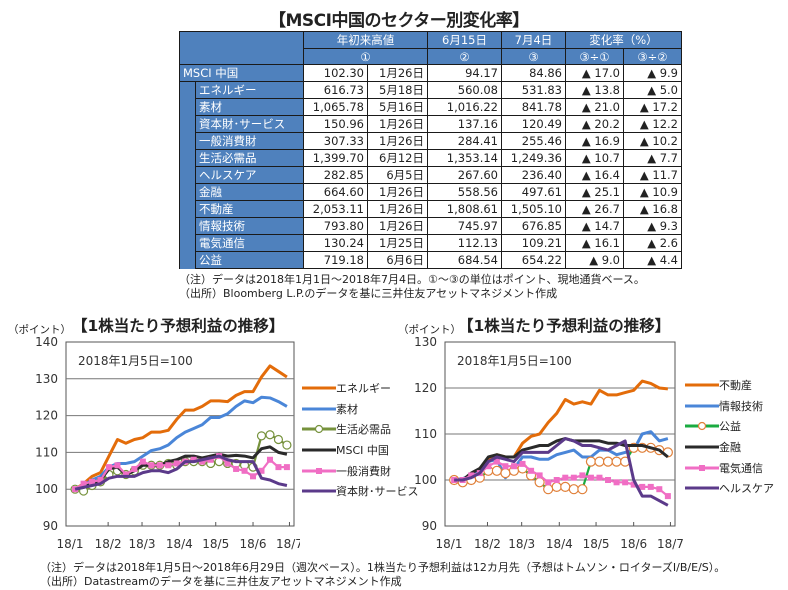 The image size is (788, 590). I want to click on legend-item: 金融, so click(729, 447).